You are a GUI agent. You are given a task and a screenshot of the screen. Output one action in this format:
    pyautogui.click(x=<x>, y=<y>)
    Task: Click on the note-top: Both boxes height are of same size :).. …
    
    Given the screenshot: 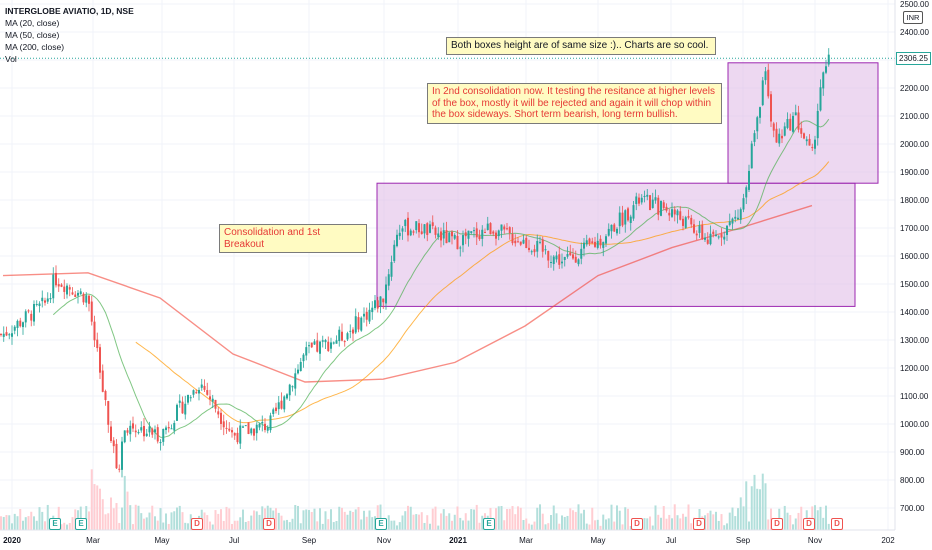 What is the action you would take?
    pyautogui.click(x=581, y=46)
    